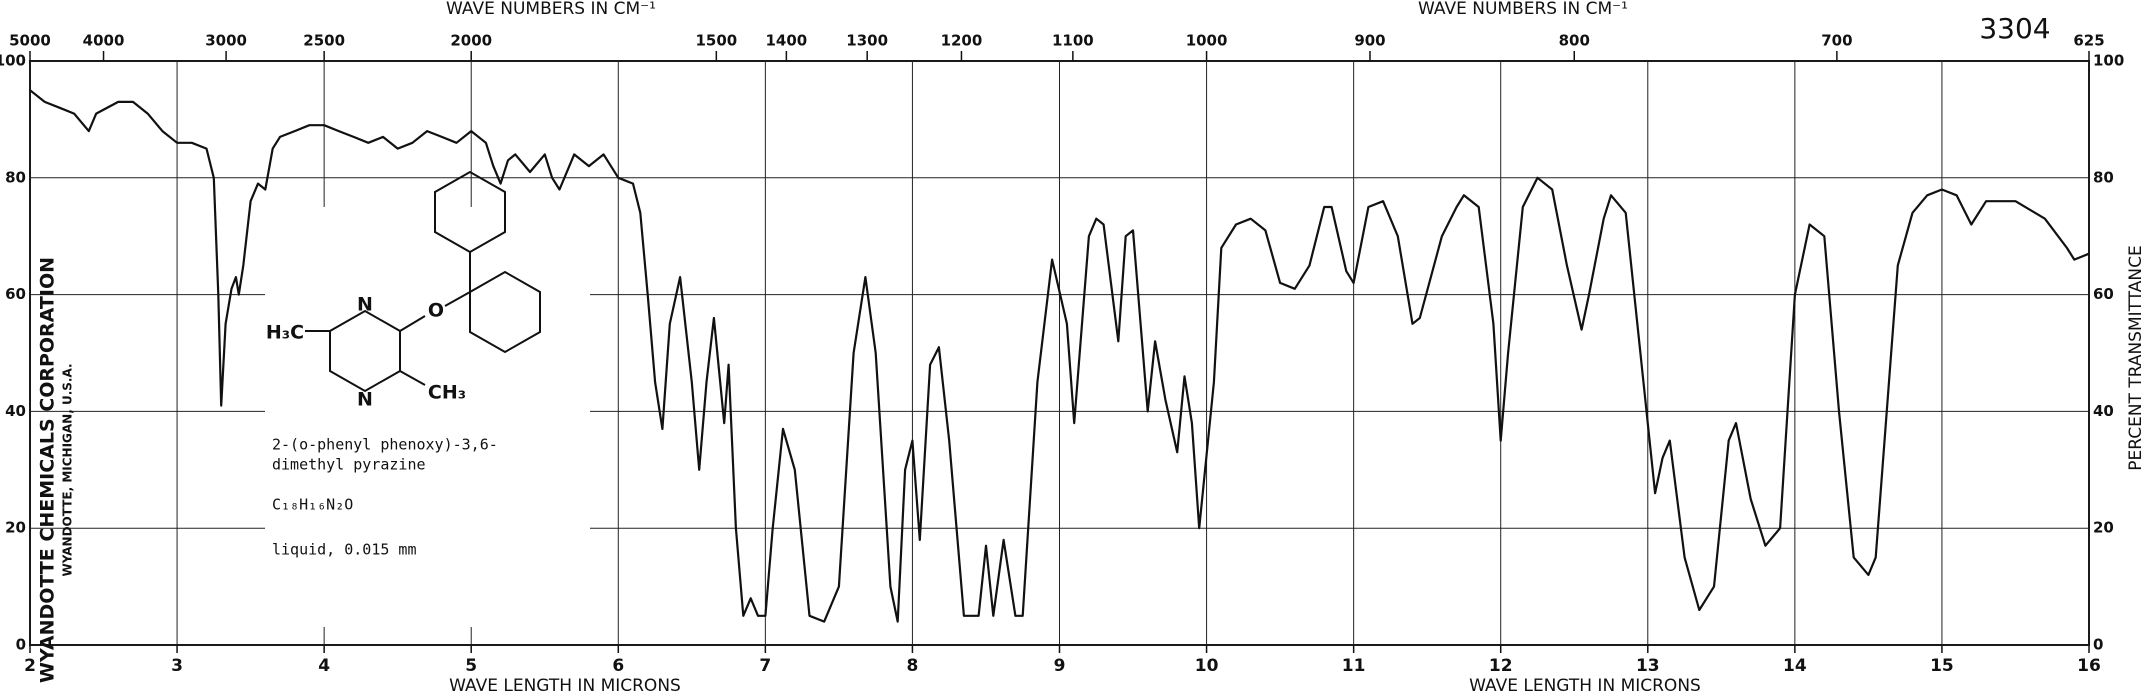 This screenshot has width=2149, height=698. I want to click on x2-tick-label: 2000, so click(471, 41).